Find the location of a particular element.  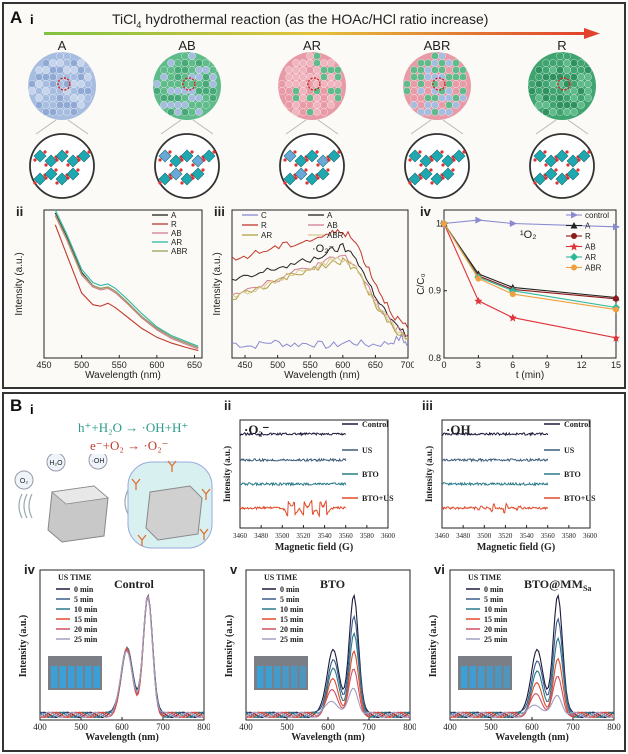

panel-label: iii is located at coordinates (219, 211).